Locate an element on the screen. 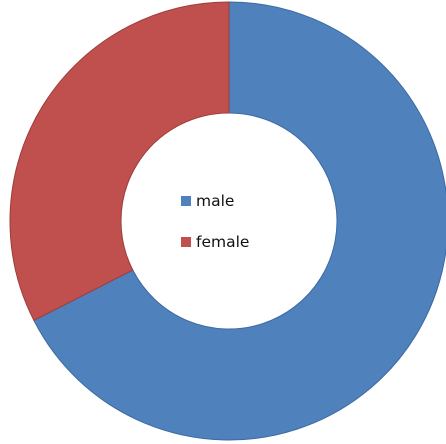 Image resolution: width=446 pixels, height=444 pixels. legend-item-male: male is located at coordinates (215, 201).